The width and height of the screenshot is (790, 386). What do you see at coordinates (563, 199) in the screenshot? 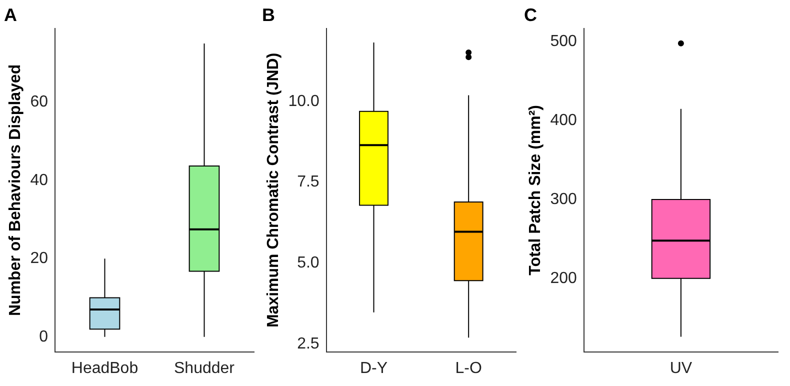
I see `y-tick-label: 300` at bounding box center [563, 199].